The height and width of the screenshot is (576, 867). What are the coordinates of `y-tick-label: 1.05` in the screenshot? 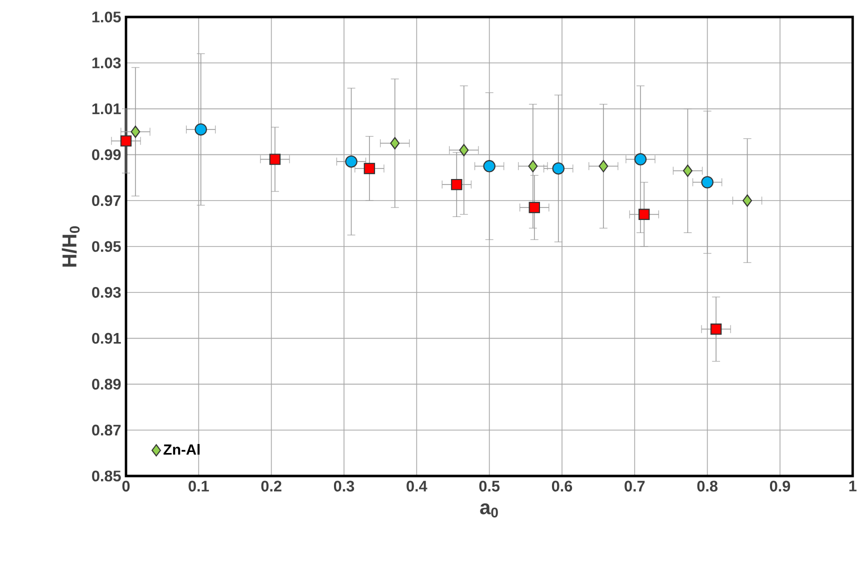 It's located at (106, 17).